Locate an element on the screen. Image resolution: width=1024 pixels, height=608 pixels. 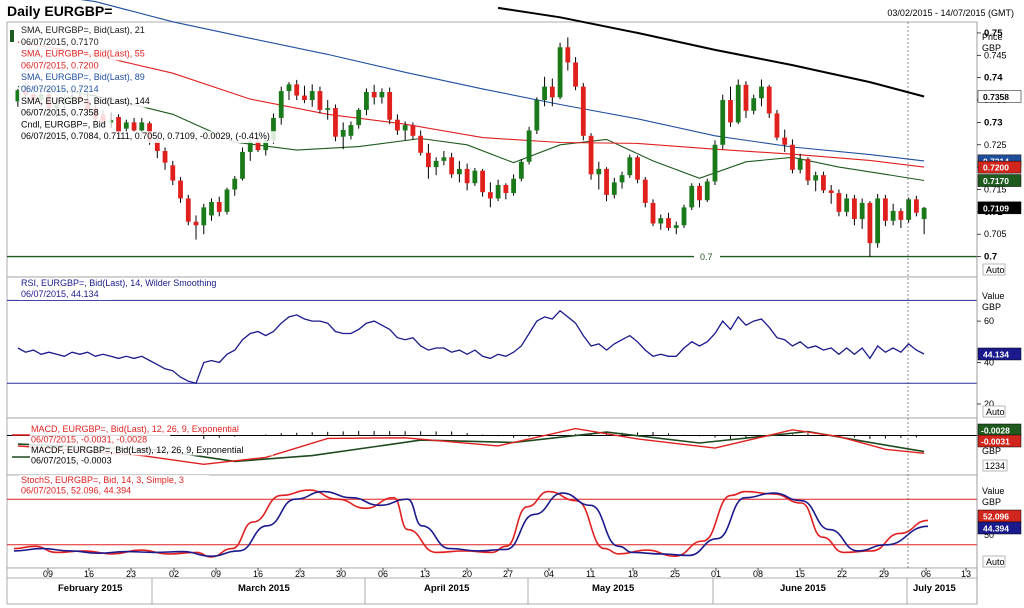
price-tick-label: 0.7 is located at coordinates (990, 257).